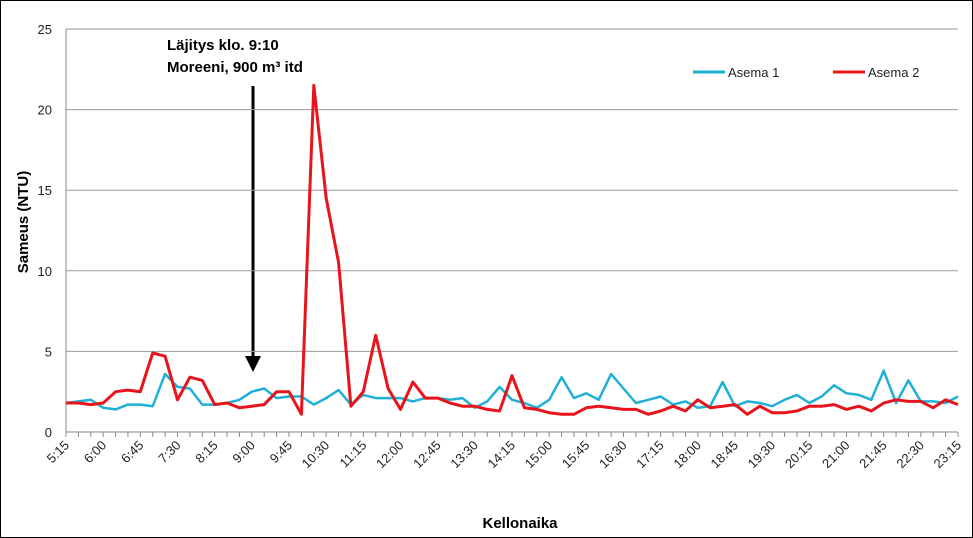 The height and width of the screenshot is (538, 973). Describe the element at coordinates (235, 67) in the screenshot. I see `annotation: Moreeni, 900 m³ itd` at that location.